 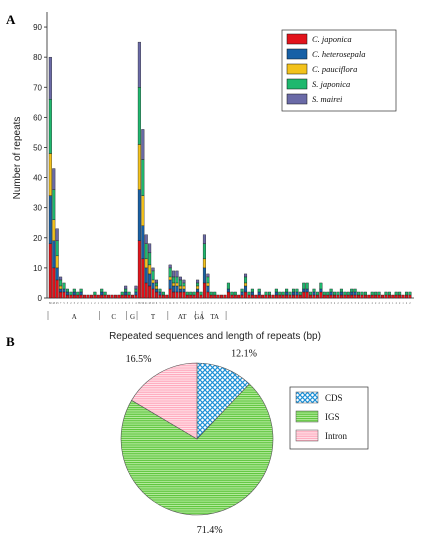 What do you see at coordinates (139, 303) in the screenshot?
I see `bar-total-label: 85` at bounding box center [139, 303].